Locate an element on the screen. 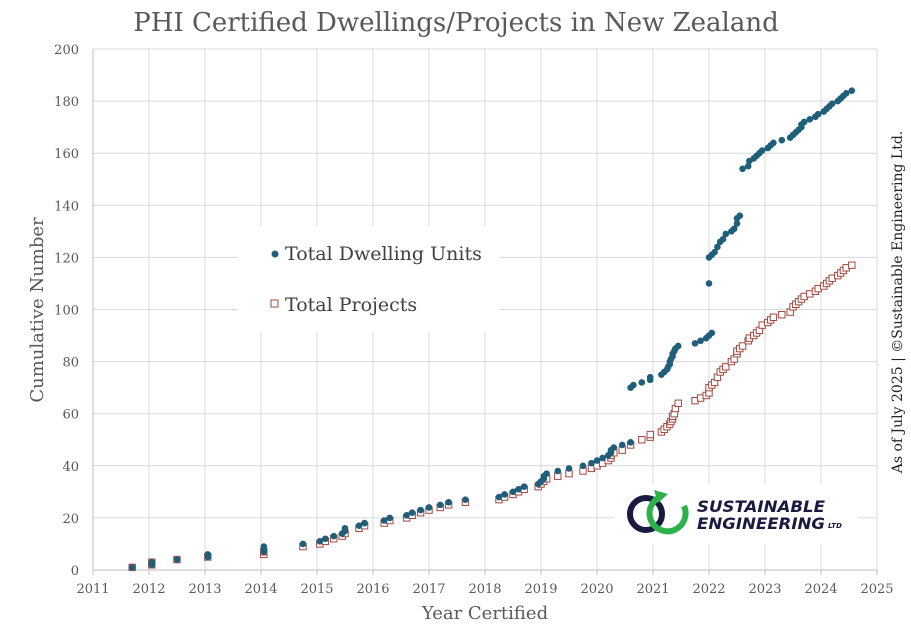 The image size is (911, 632). x-tick-label: 2021 is located at coordinates (652, 589).